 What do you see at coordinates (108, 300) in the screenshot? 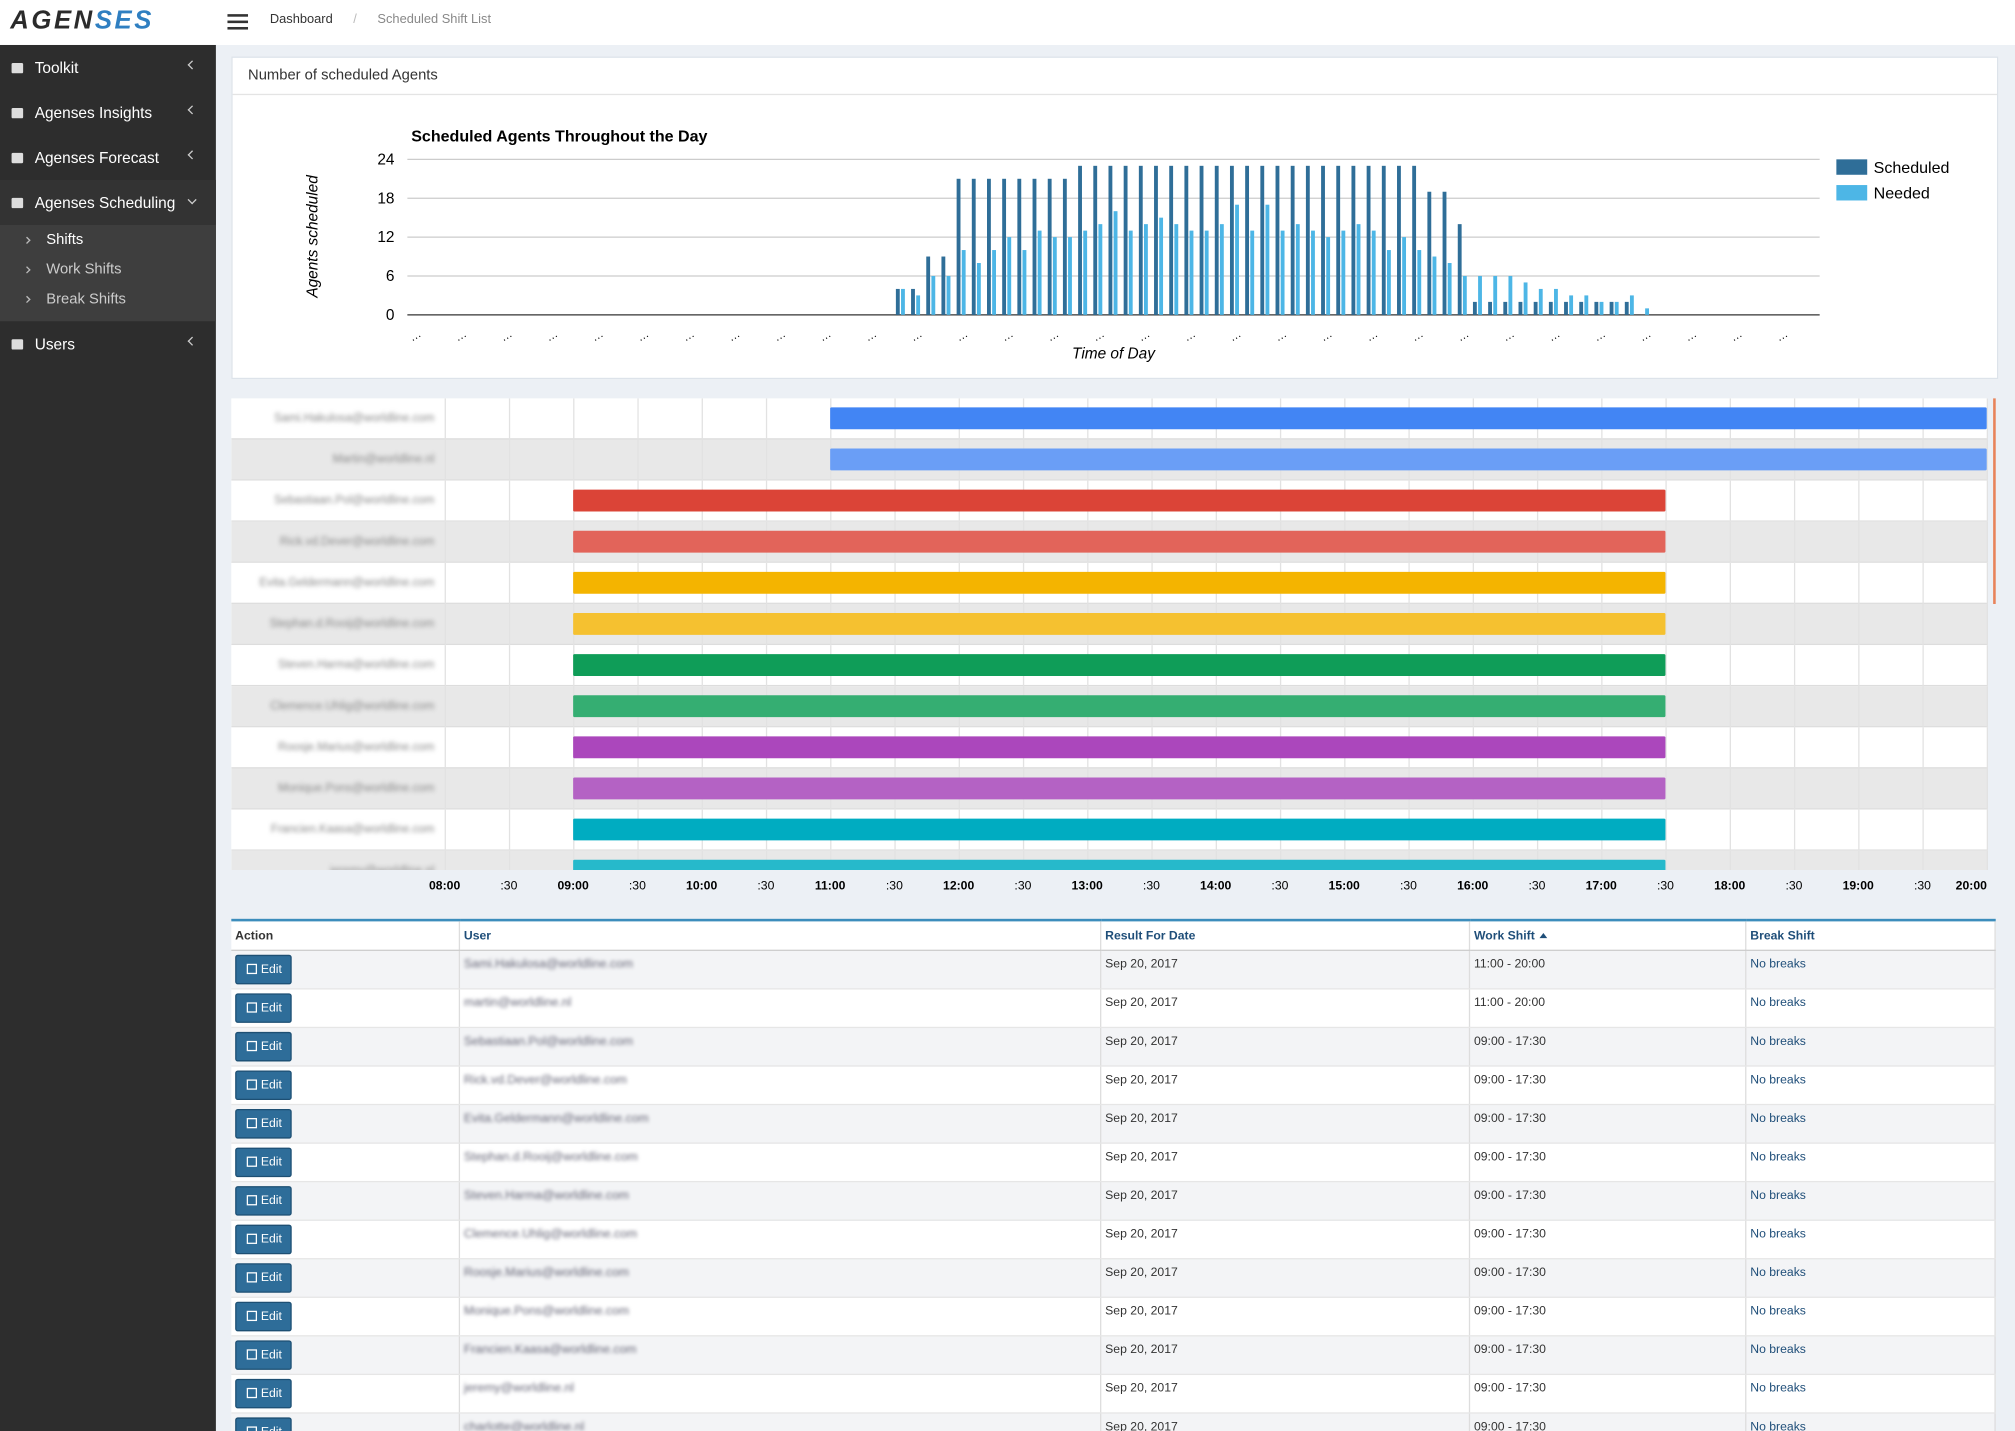
I see `submenu-item: Break Shifts` at bounding box center [108, 300].